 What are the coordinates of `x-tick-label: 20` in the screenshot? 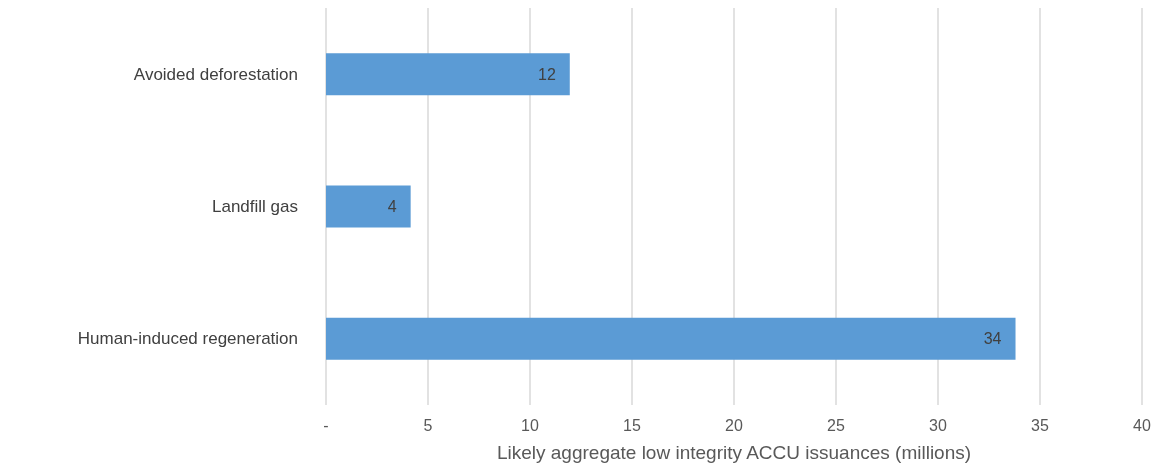 It's located at (734, 425).